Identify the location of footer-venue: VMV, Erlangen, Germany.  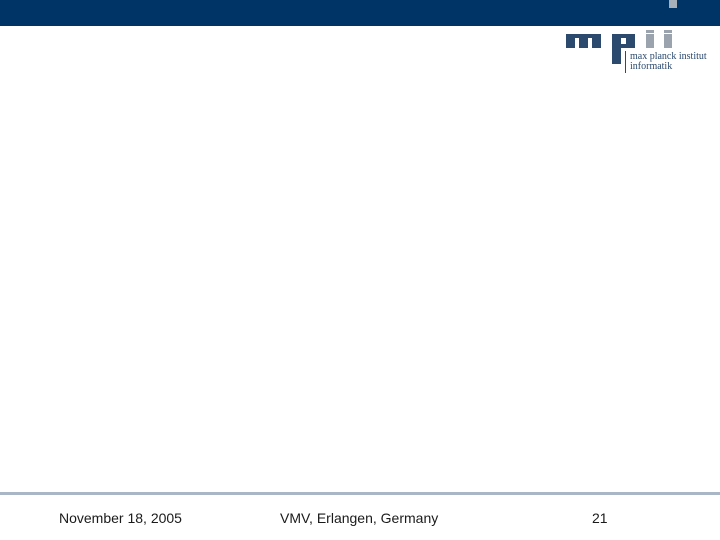
(359, 518).